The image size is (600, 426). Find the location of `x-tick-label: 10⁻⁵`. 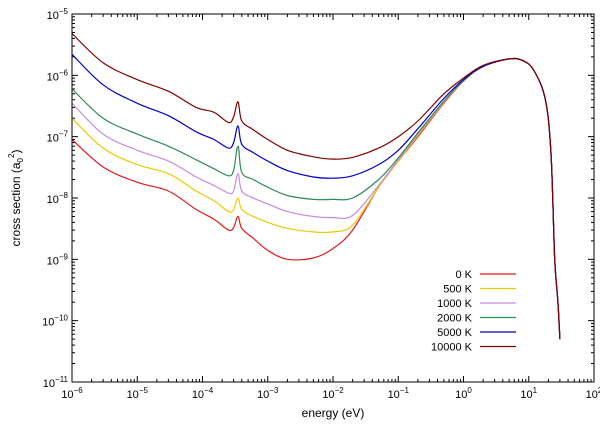

x-tick-label: 10⁻⁵ is located at coordinates (138, 393).